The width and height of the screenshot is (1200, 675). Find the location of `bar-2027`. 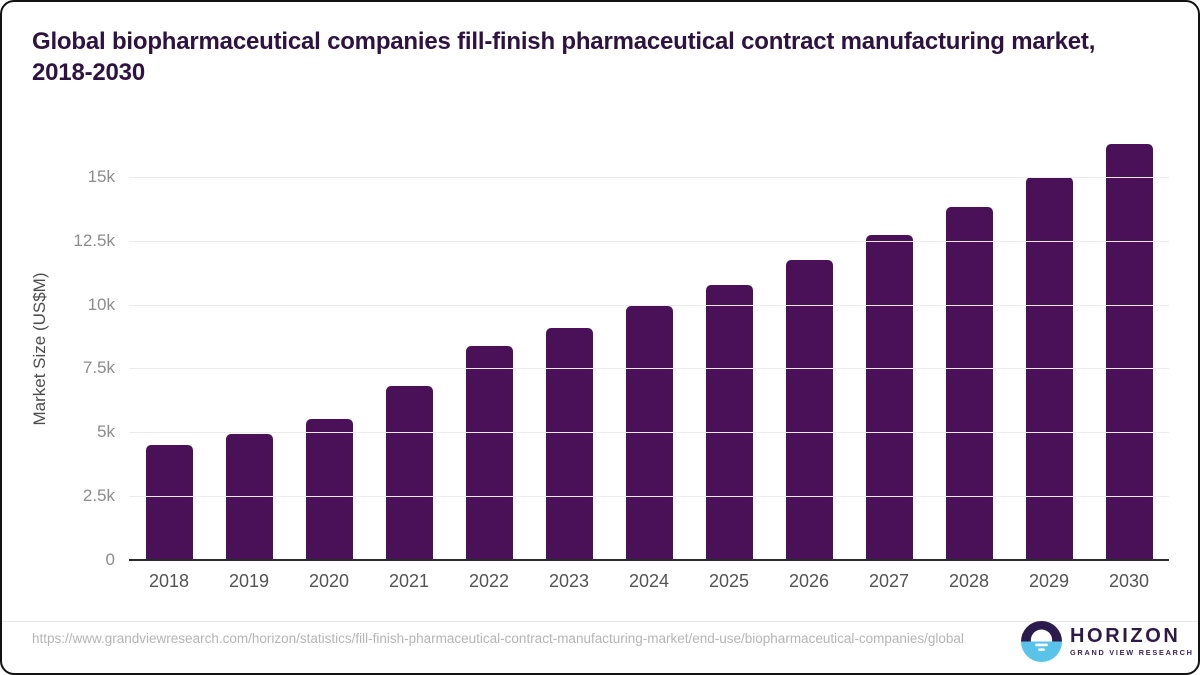

bar-2027 is located at coordinates (889, 397).